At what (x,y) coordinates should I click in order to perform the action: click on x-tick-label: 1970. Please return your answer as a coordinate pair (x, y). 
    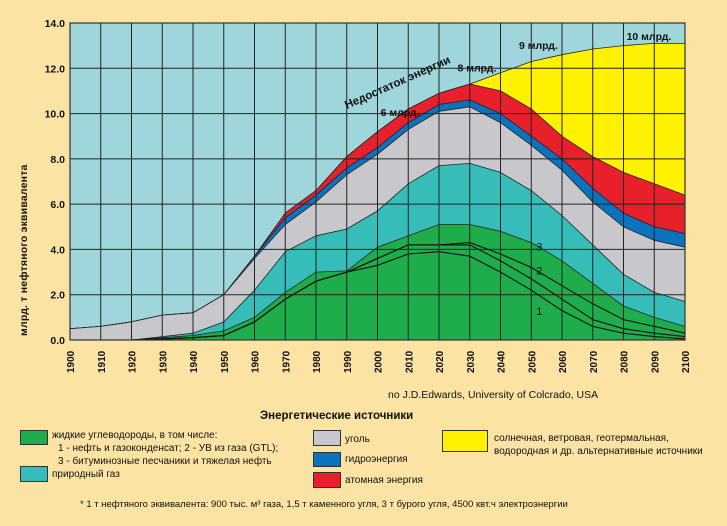
    Looking at the image, I should click on (286, 361).